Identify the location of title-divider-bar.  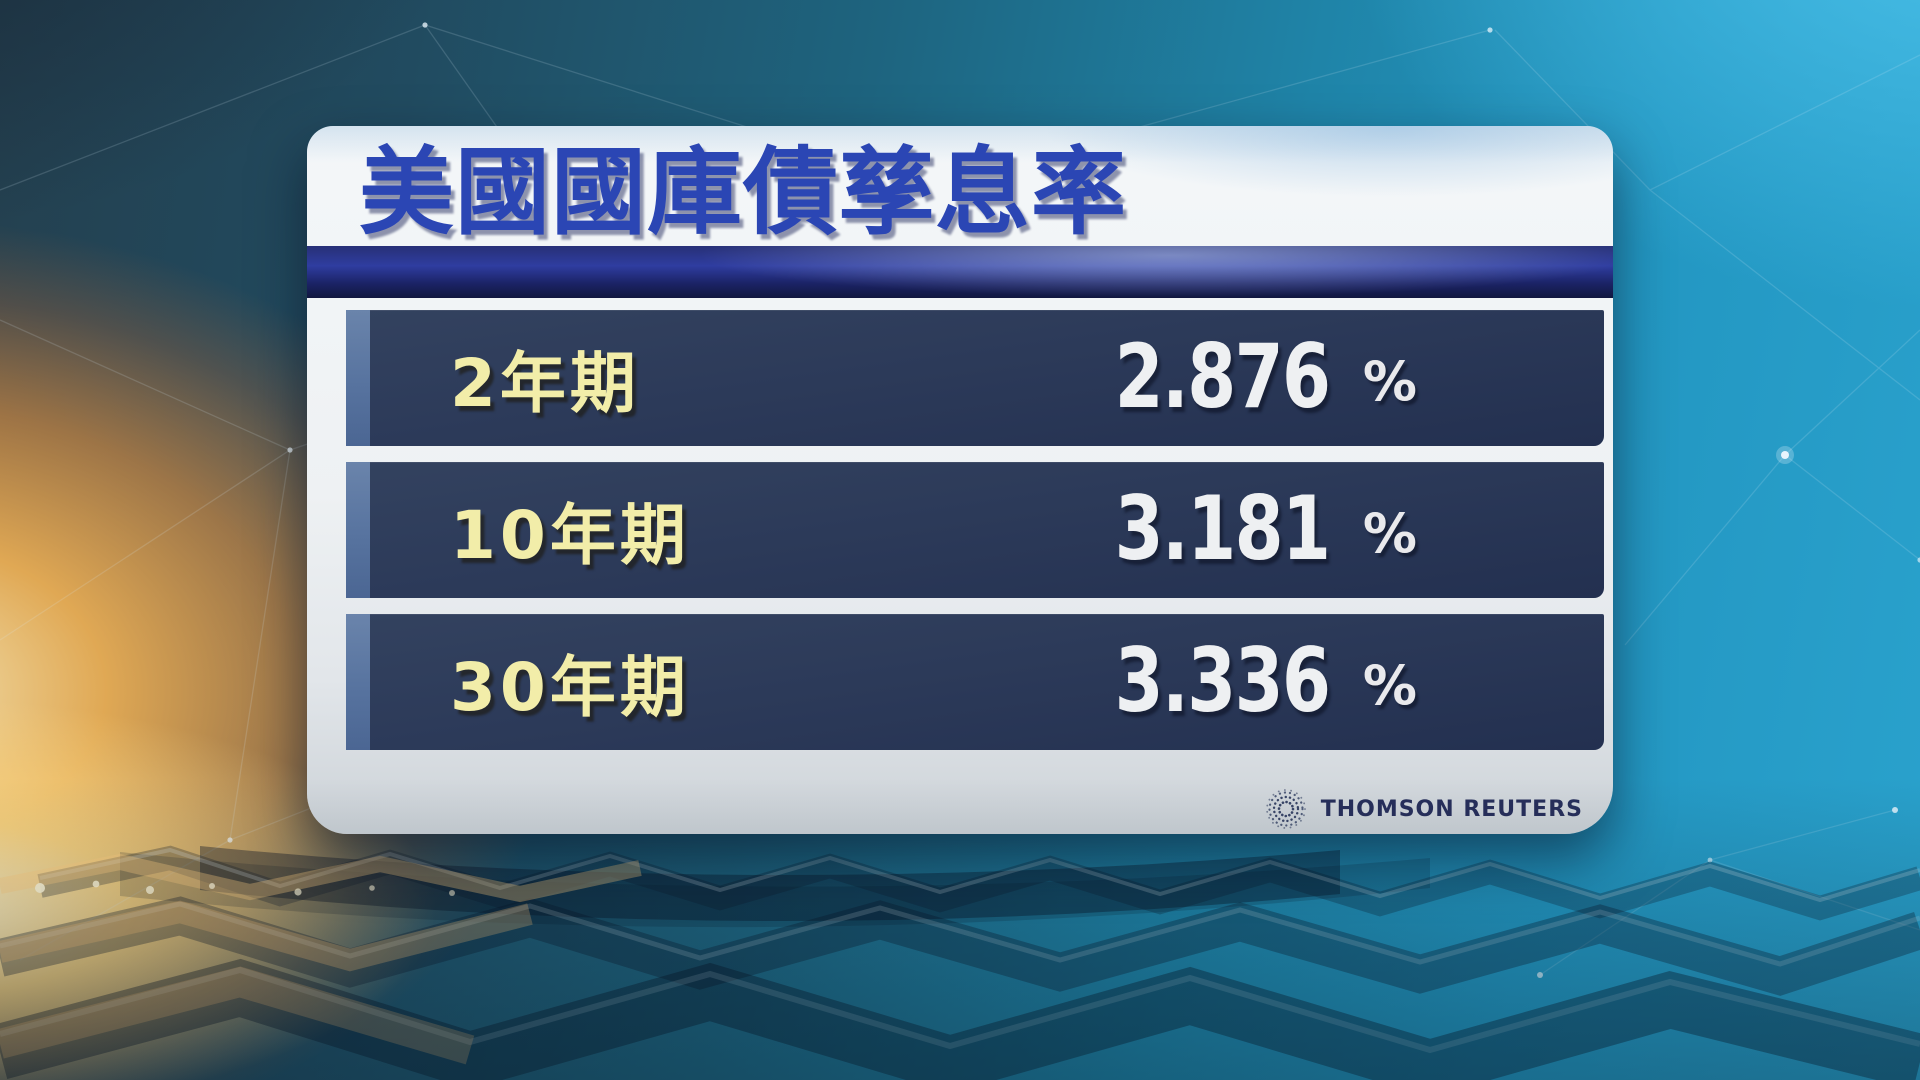
(960, 272).